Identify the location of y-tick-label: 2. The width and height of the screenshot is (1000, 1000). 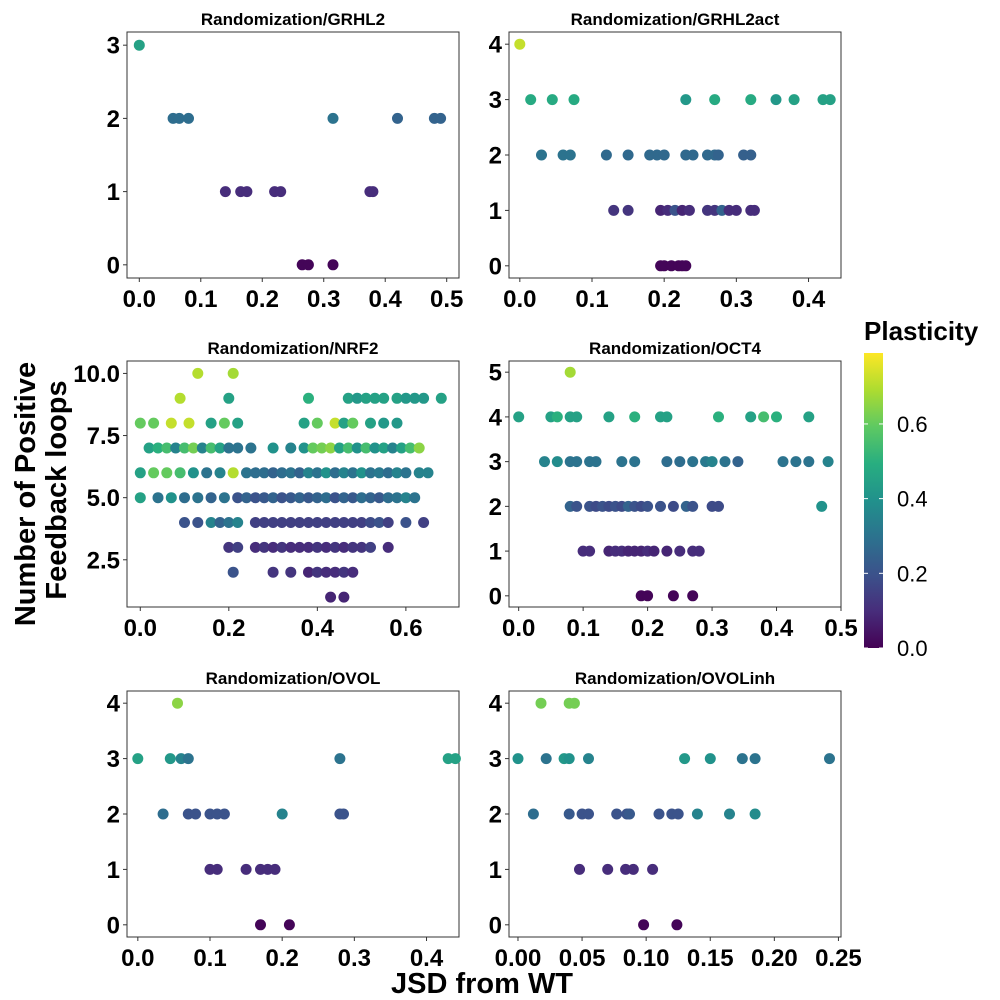
(495, 156).